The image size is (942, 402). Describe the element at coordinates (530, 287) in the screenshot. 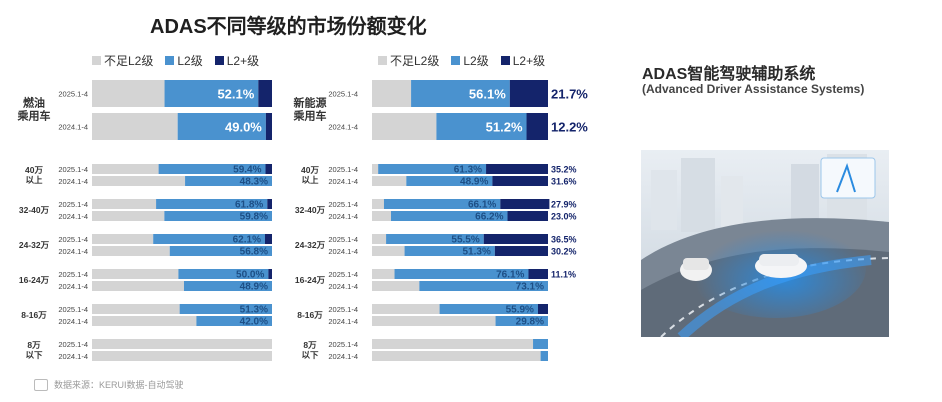

I see `l2-value-label: 73.1%` at that location.